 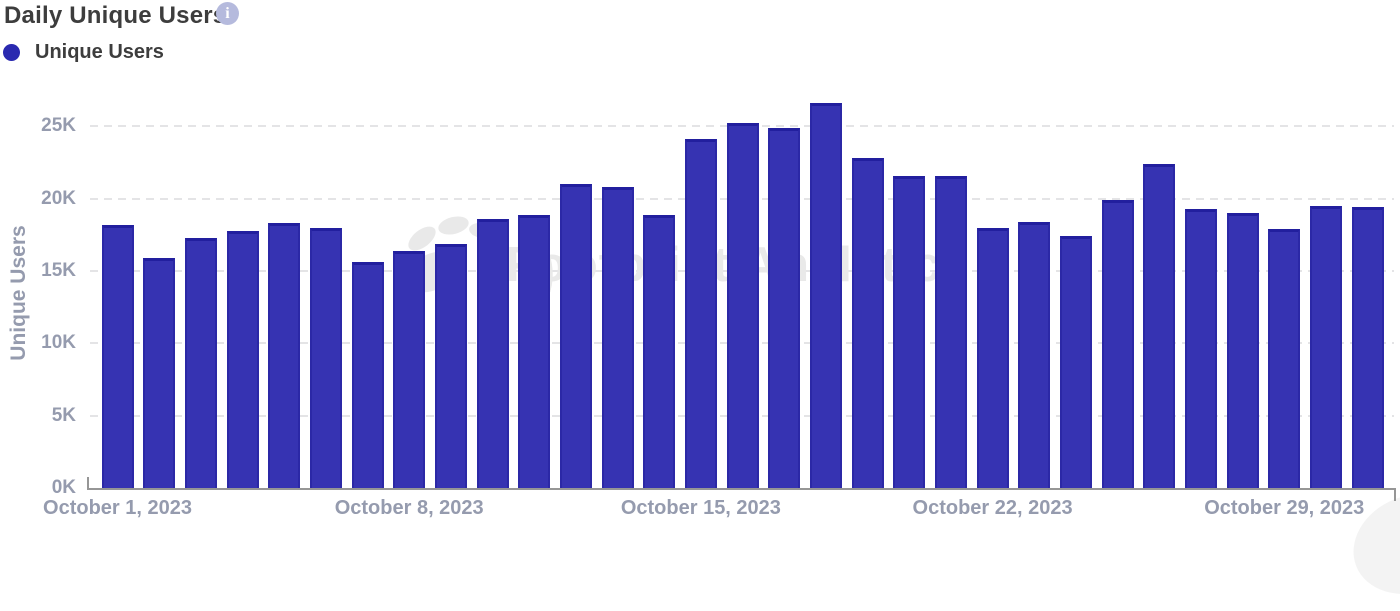 What do you see at coordinates (992, 358) in the screenshot?
I see `bar-october-22-2023` at bounding box center [992, 358].